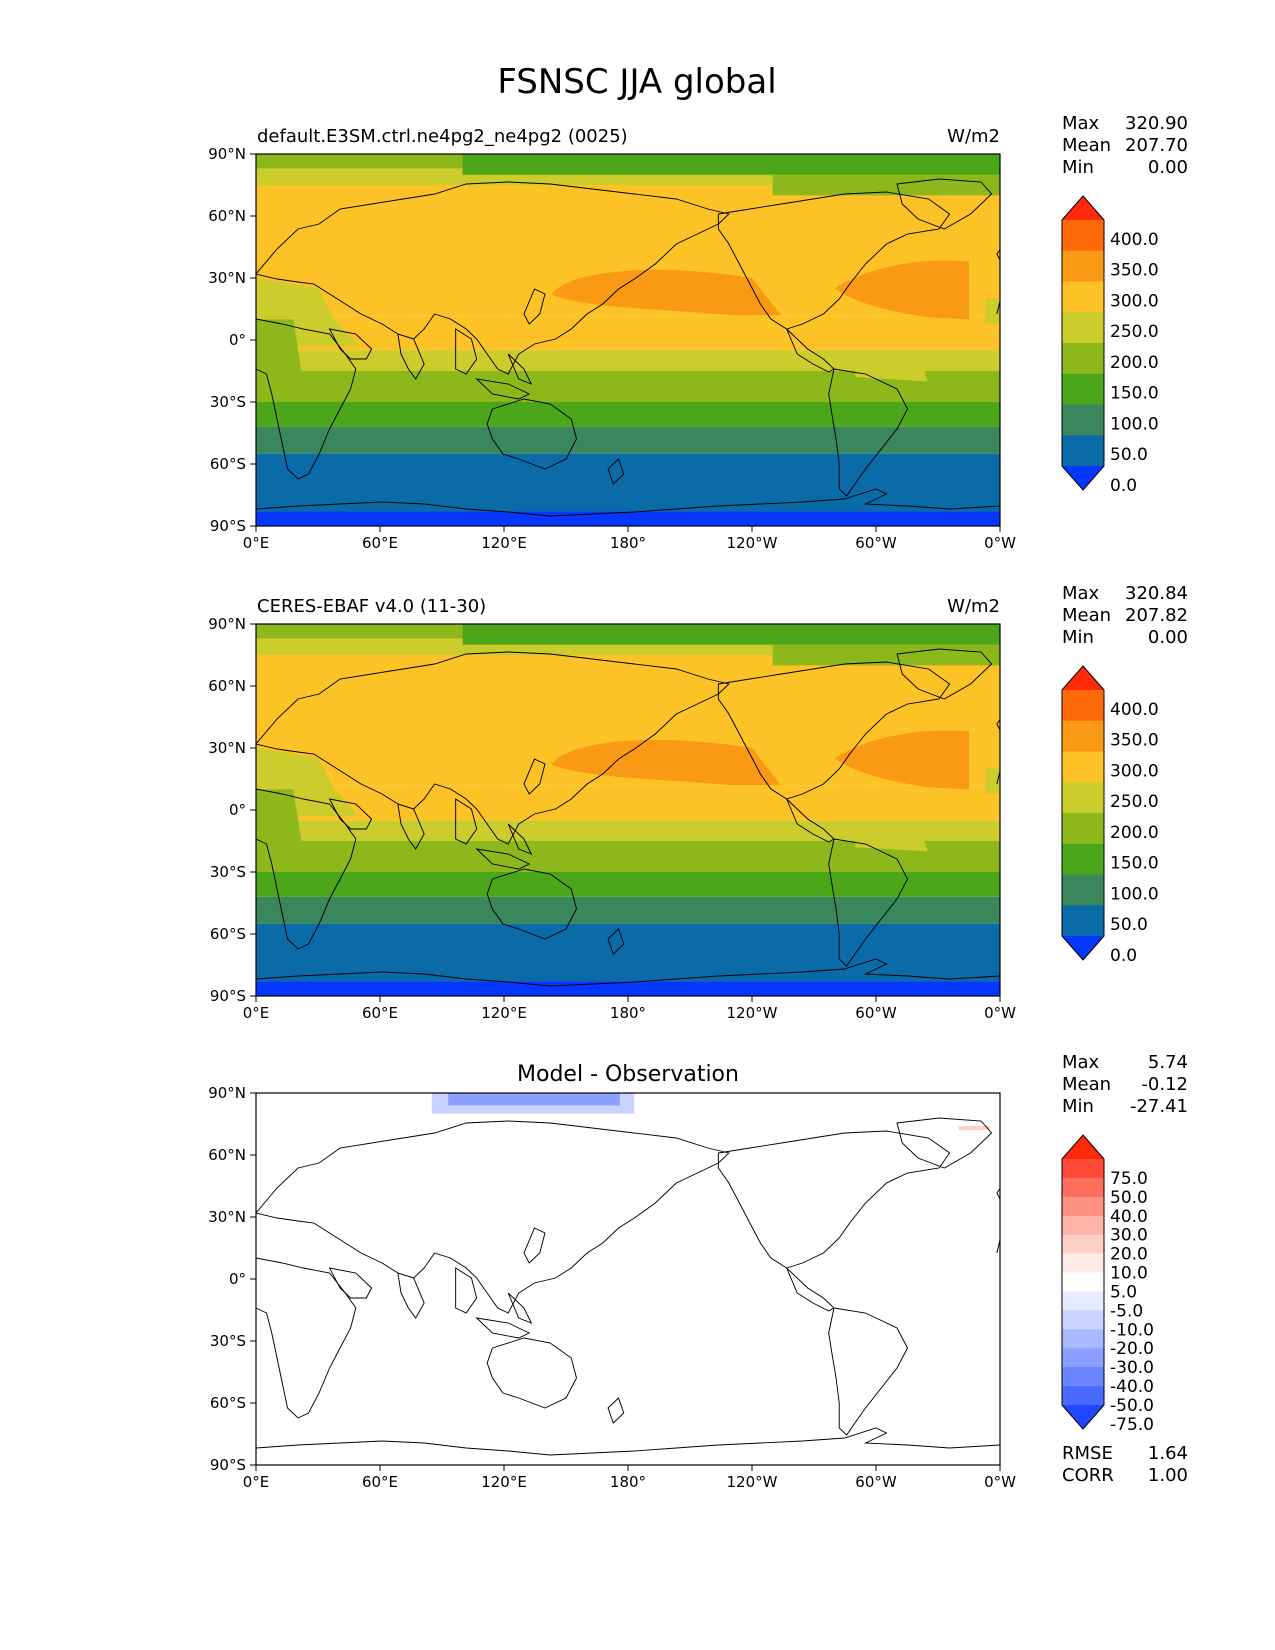  Describe the element at coordinates (1083, 1417) in the screenshot. I see `colorbar-extend-min` at that location.